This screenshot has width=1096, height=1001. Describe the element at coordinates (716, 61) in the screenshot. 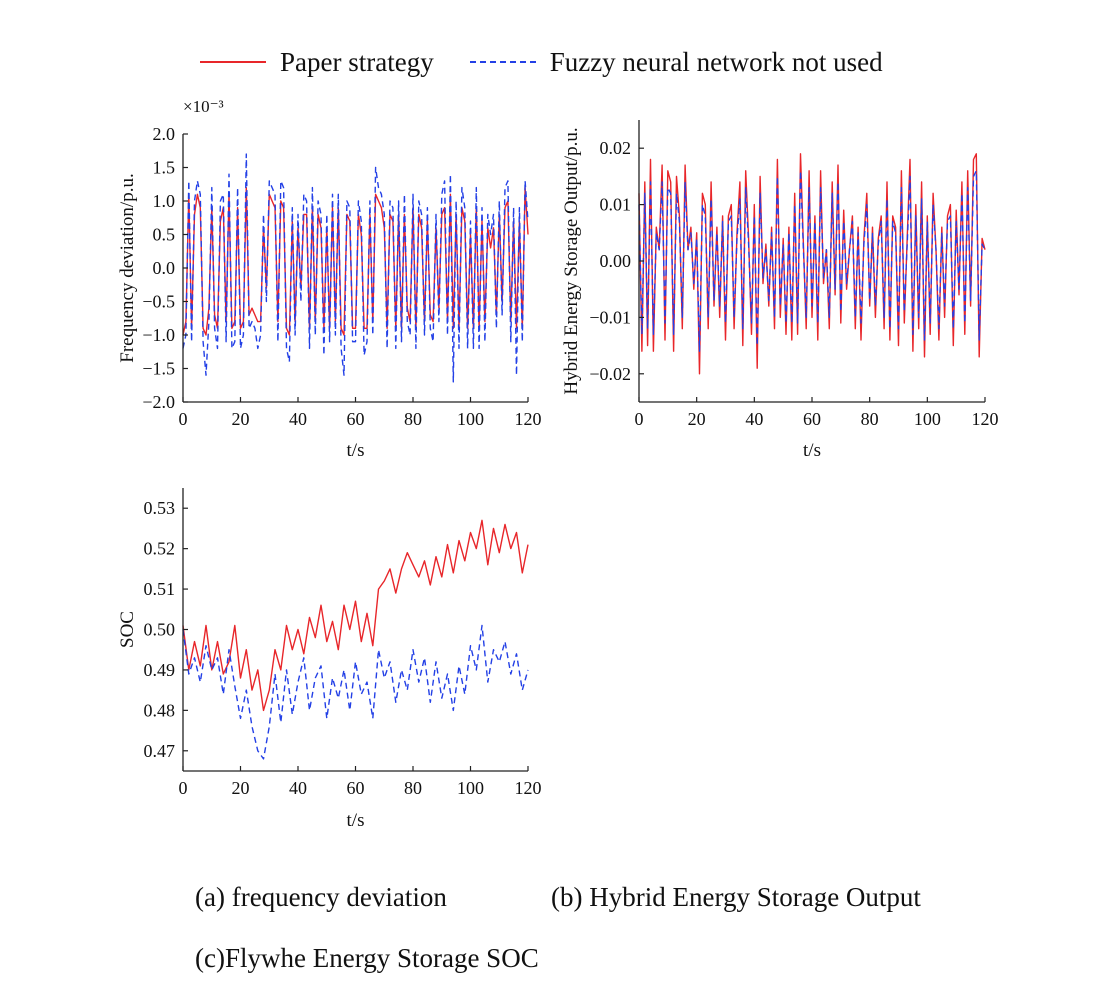

I see `legend-label: Fuzzy neural network not used` at that location.